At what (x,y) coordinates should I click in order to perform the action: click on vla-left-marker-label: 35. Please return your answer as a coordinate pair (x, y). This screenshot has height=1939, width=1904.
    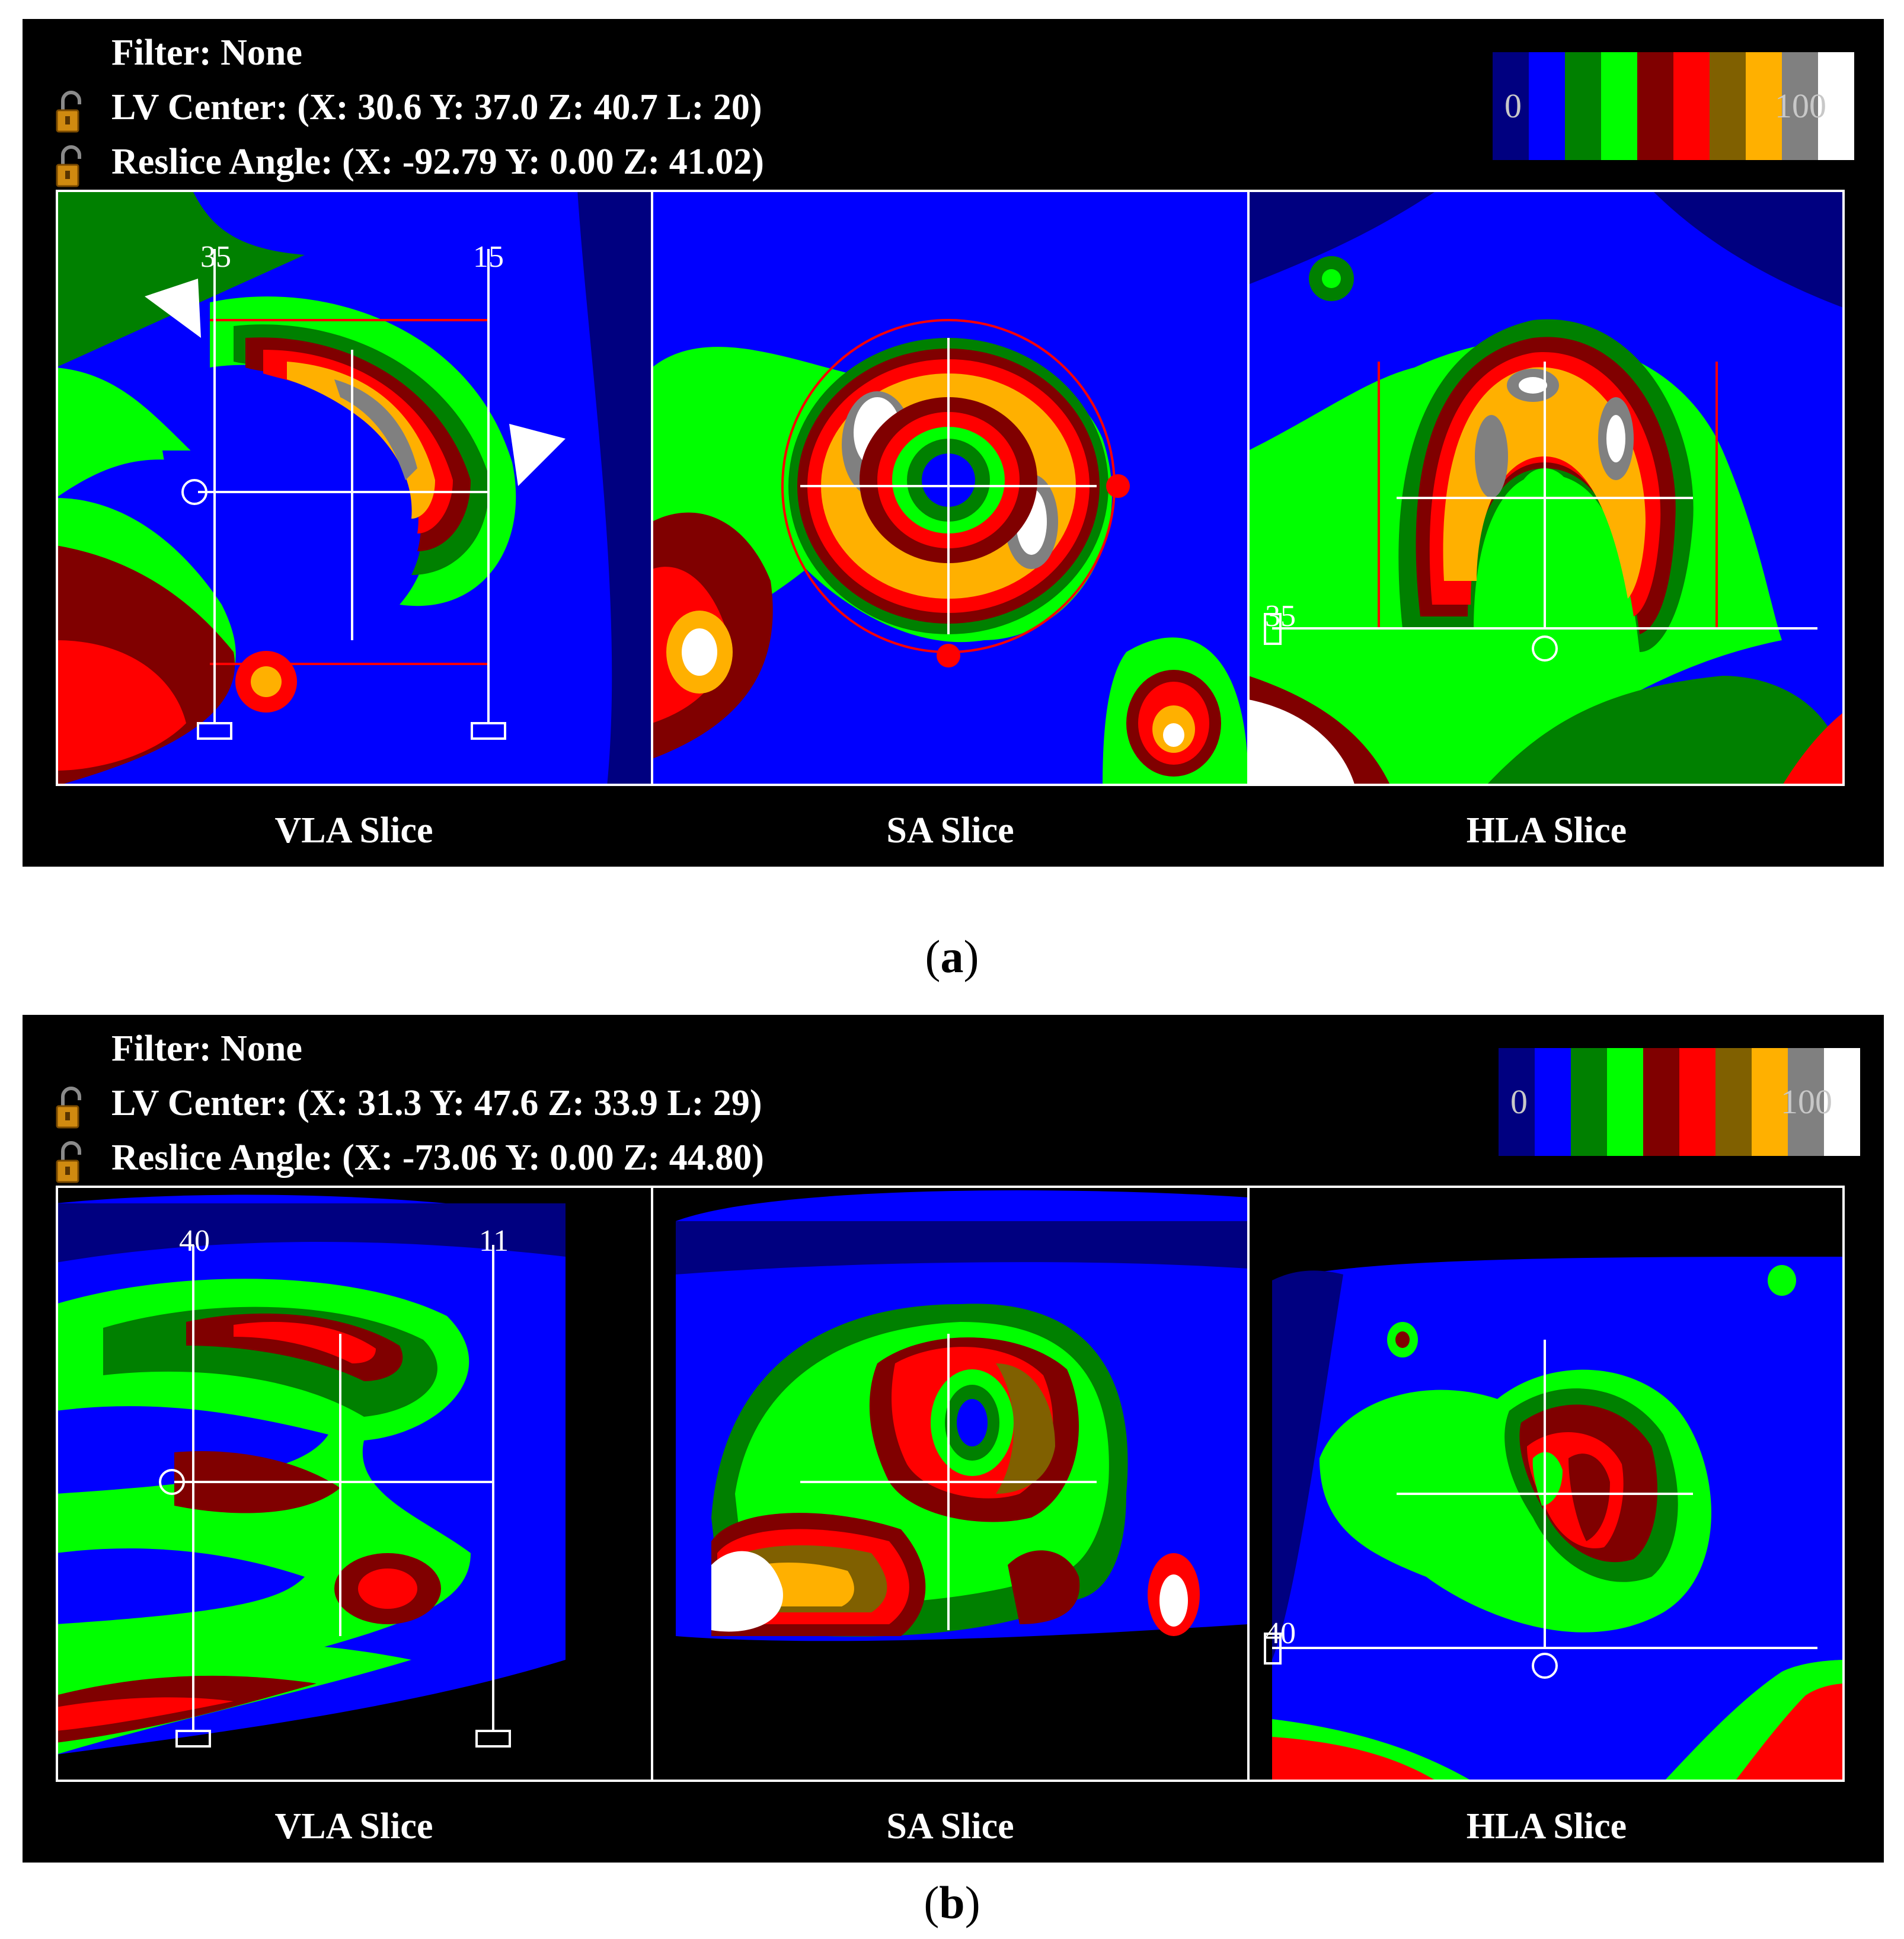
    Looking at the image, I should click on (215, 257).